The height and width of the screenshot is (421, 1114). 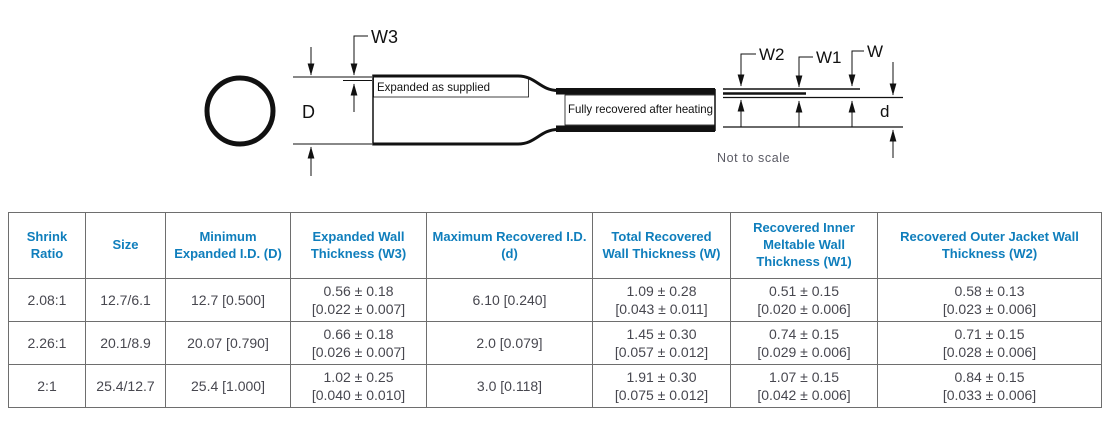 What do you see at coordinates (308, 112) in the screenshot?
I see `dim-label-D: D` at bounding box center [308, 112].